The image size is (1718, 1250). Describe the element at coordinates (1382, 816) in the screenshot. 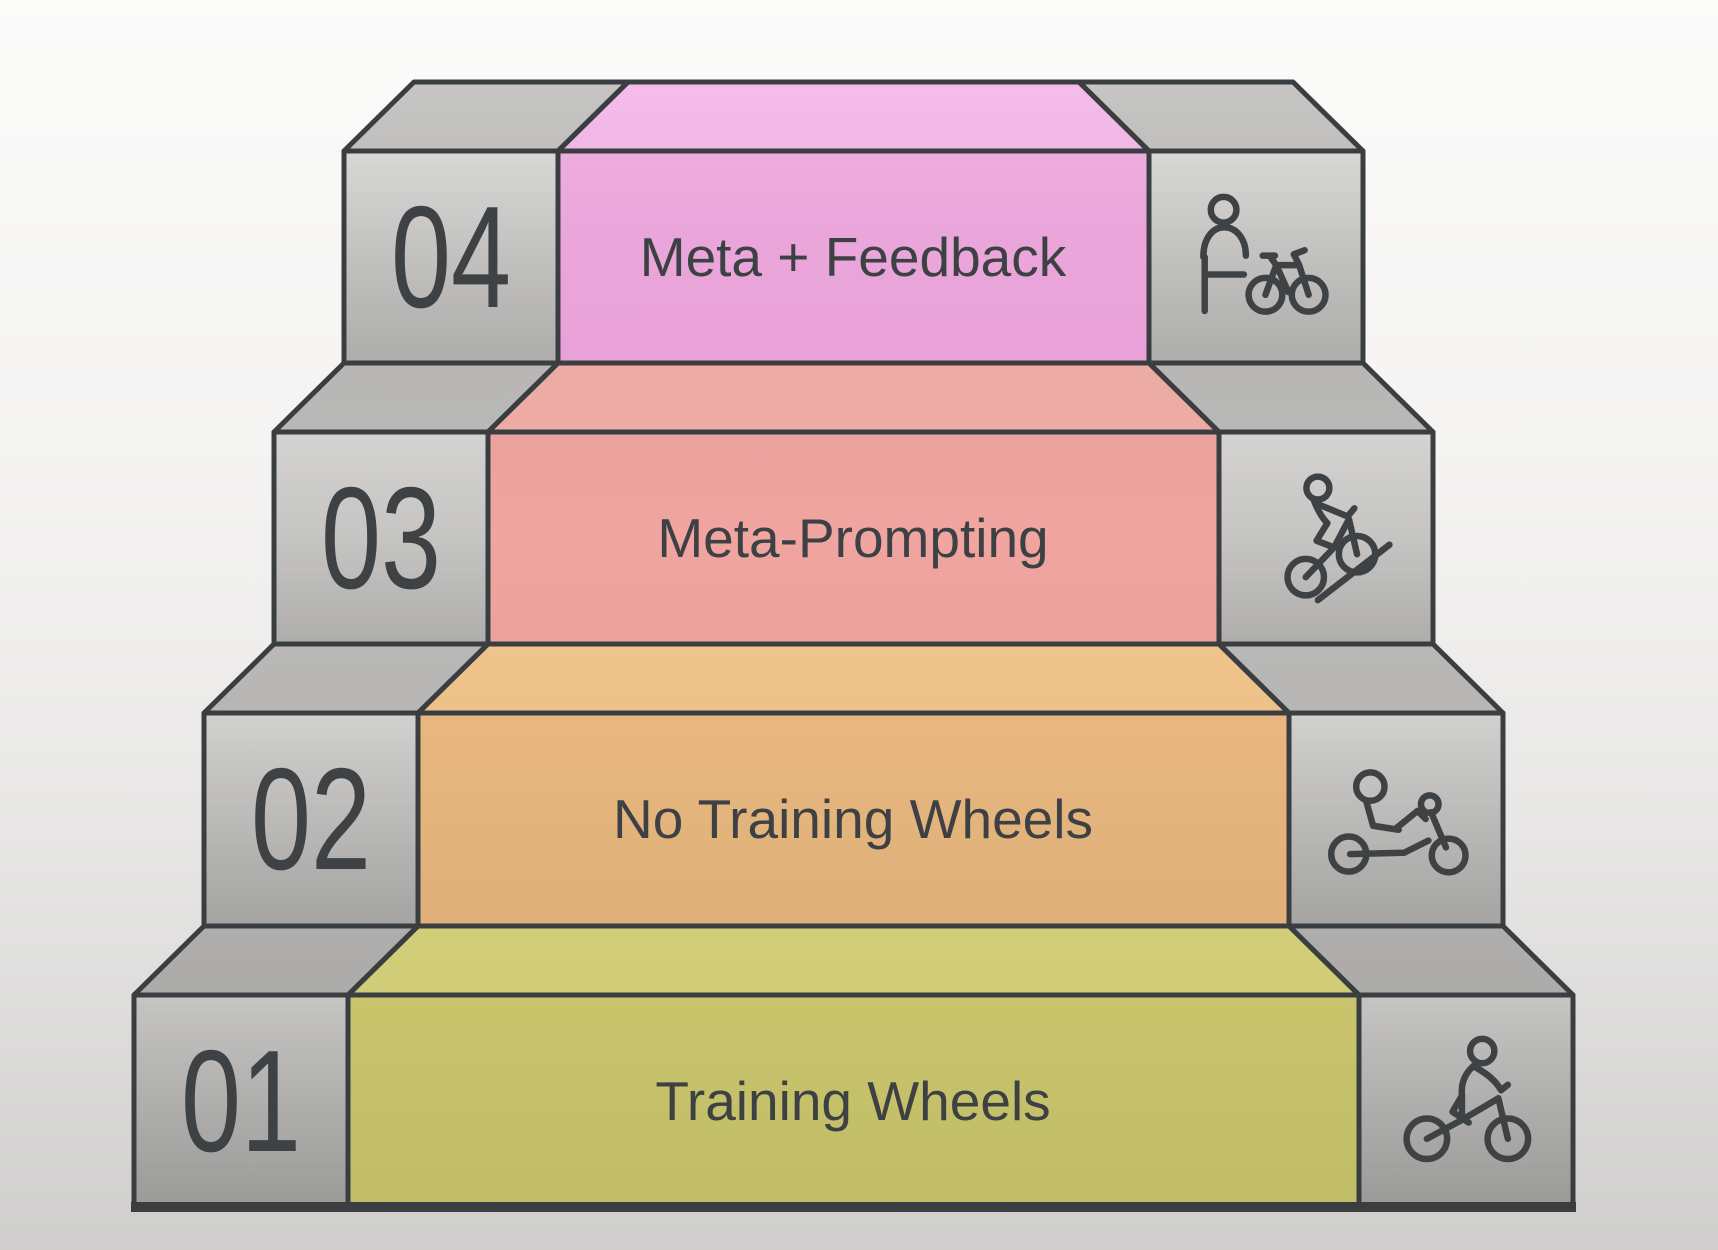

I see `rider-torso` at that location.